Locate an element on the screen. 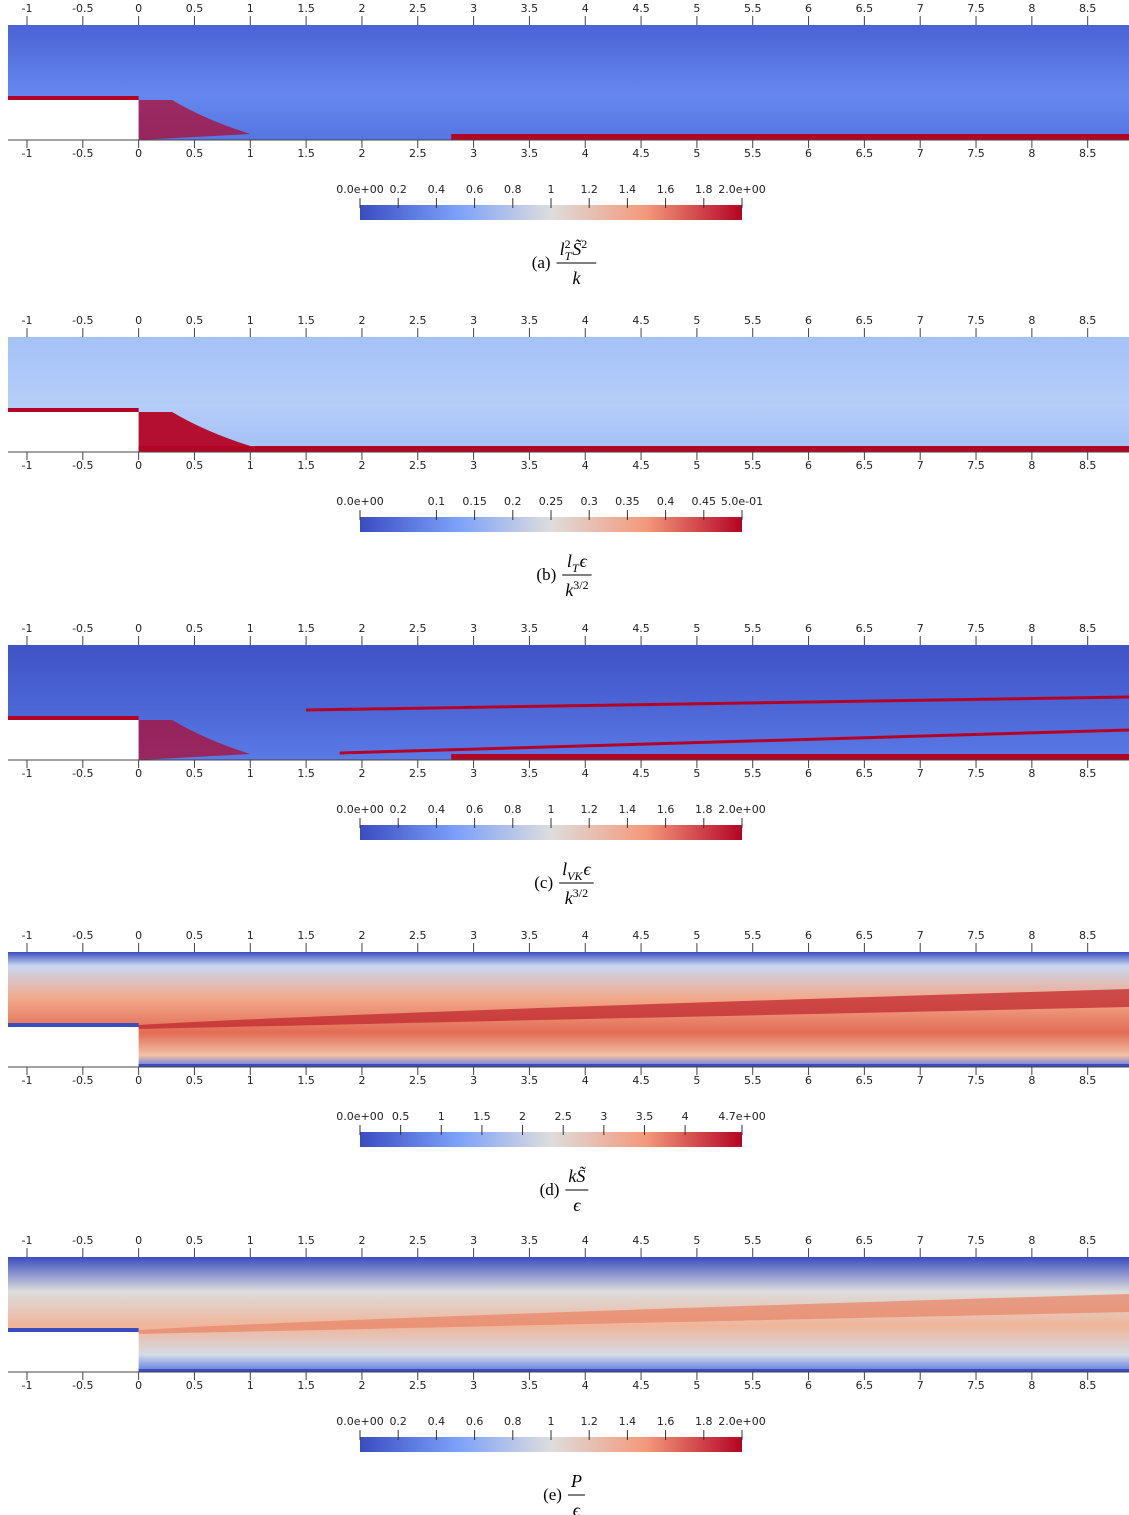 The width and height of the screenshot is (1129, 1515). colorbar-tick-label: 3.5 is located at coordinates (645, 1116).